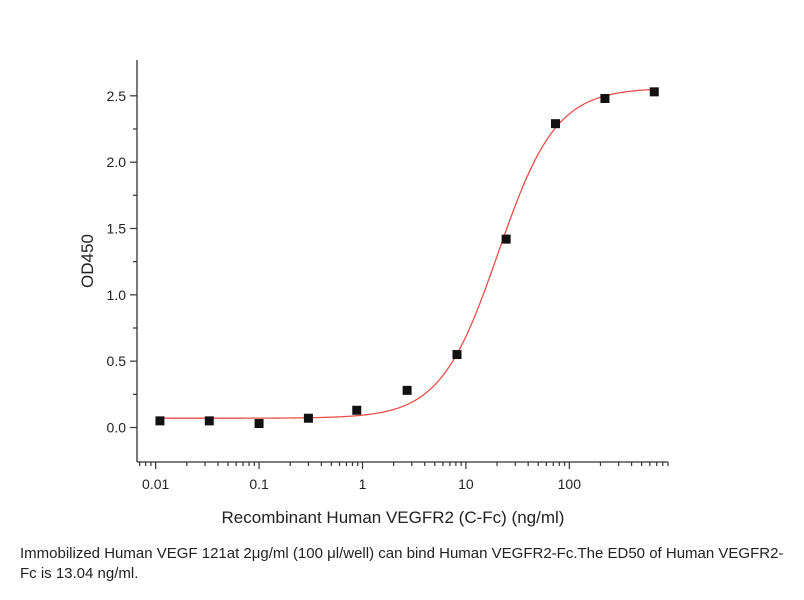 This screenshot has width=804, height=600. What do you see at coordinates (466, 484) in the screenshot?
I see `x-tick-label: 10` at bounding box center [466, 484].